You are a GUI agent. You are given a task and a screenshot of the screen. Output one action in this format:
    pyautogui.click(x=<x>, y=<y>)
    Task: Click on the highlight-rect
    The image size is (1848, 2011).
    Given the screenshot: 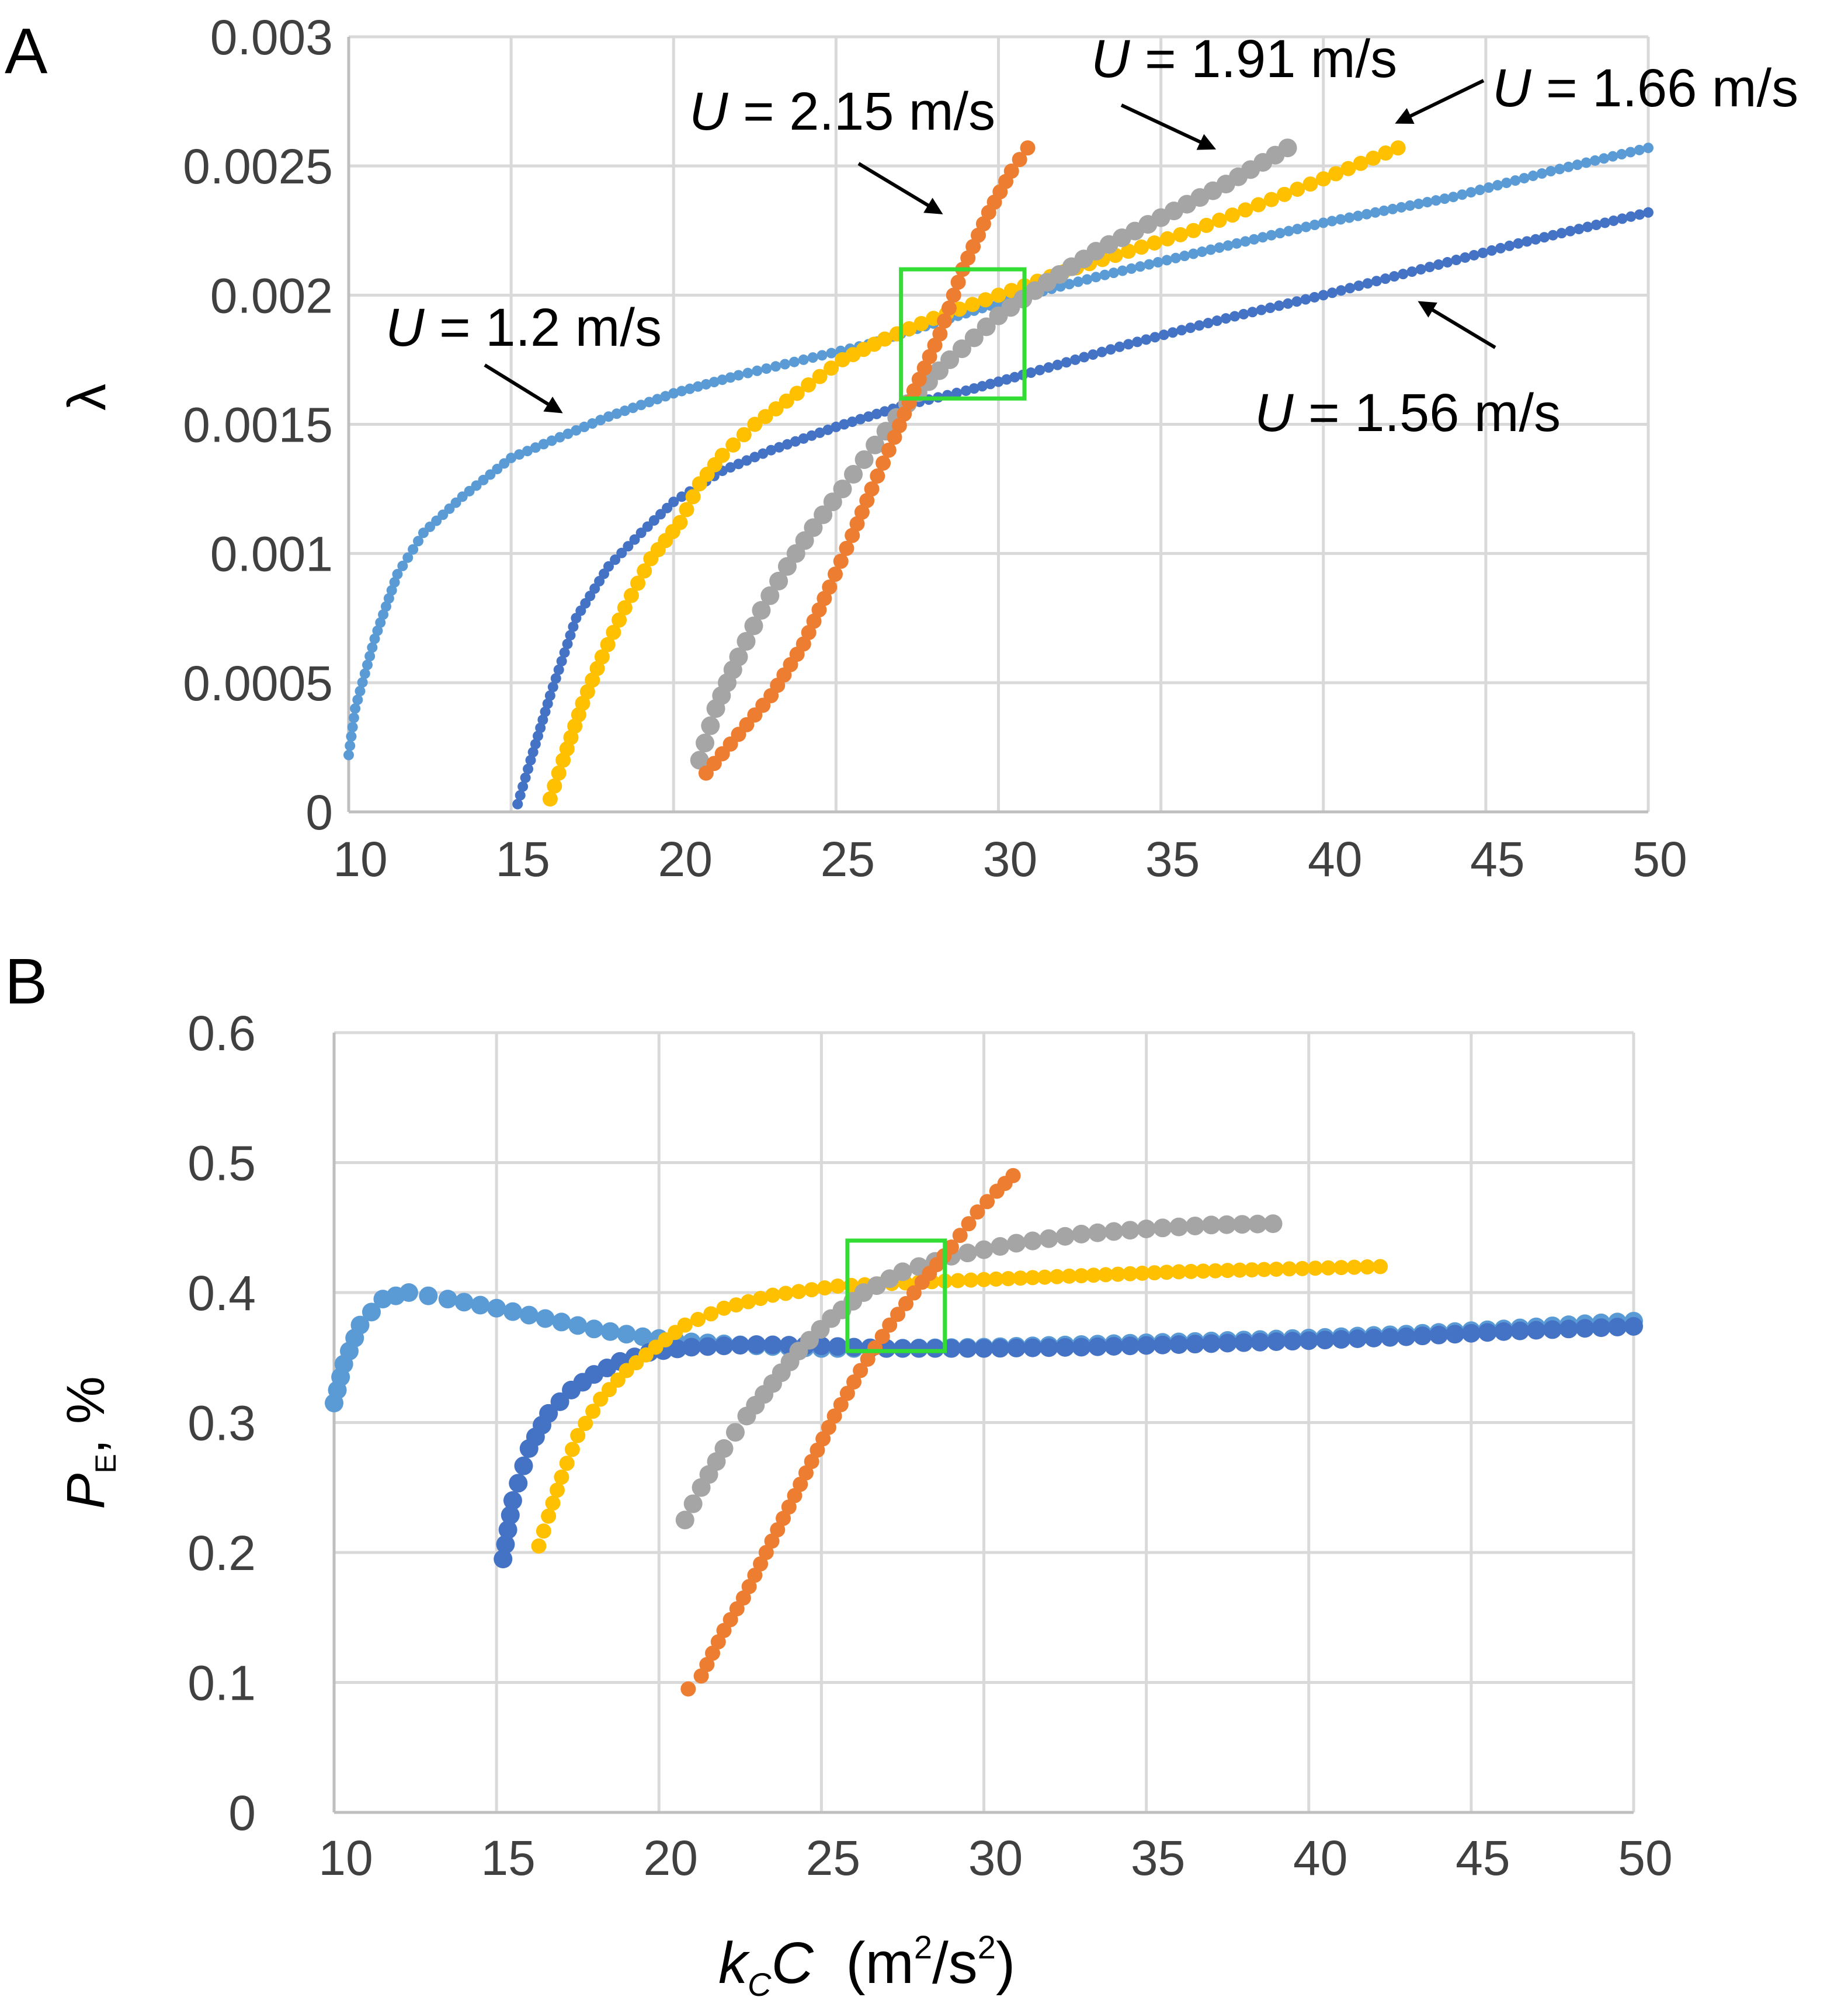 What is the action you would take?
    pyautogui.click(x=896, y=1295)
    